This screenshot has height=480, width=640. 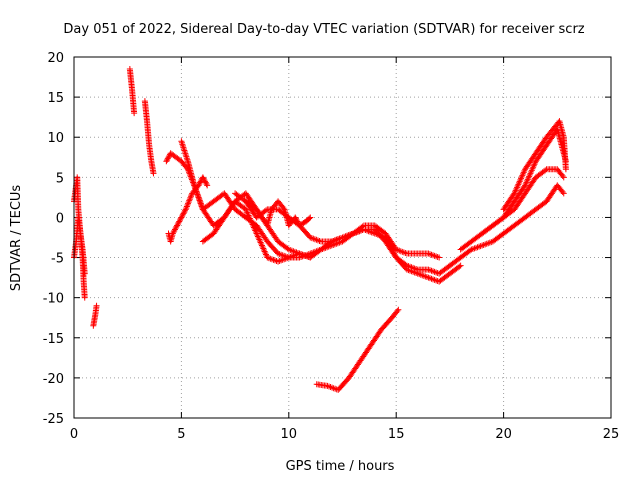 I want to click on x-axis-label: GPS time / hours, so click(x=340, y=466).